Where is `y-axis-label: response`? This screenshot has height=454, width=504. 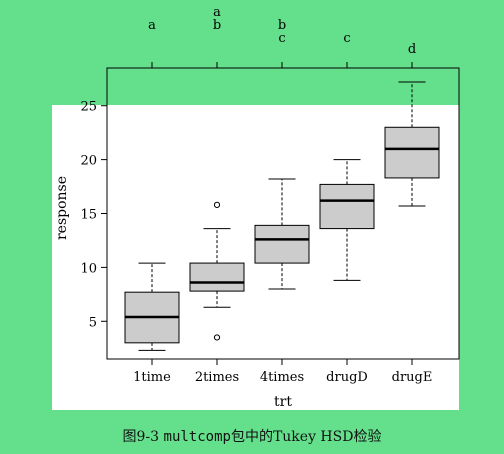
y-axis-label: response is located at coordinates (62, 208).